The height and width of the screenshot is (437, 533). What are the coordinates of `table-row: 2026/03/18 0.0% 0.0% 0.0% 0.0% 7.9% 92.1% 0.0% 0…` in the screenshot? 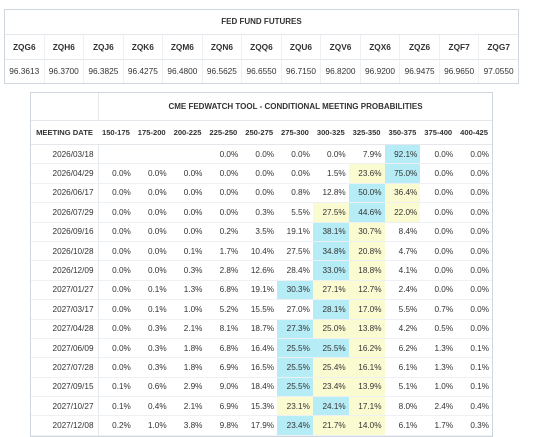 It's located at (261, 154).